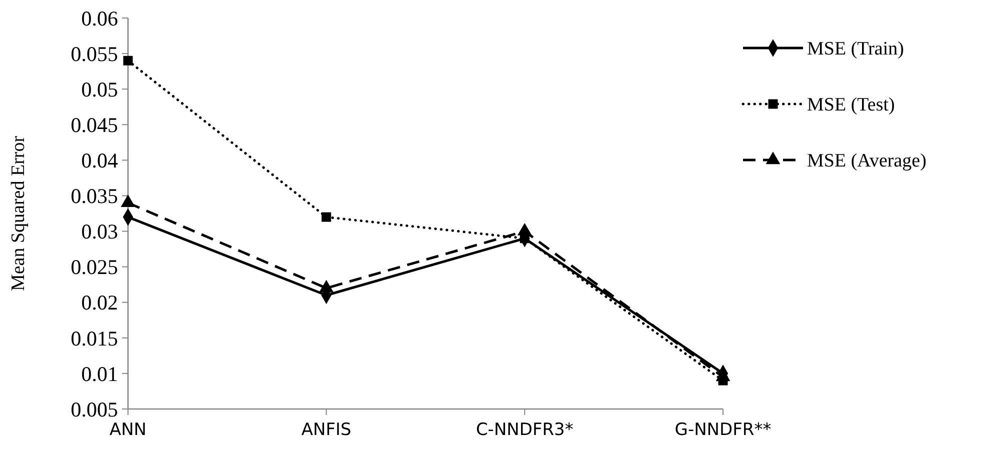 Image resolution: width=983 pixels, height=452 pixels. I want to click on legend-label: MSE (Average), so click(866, 161).